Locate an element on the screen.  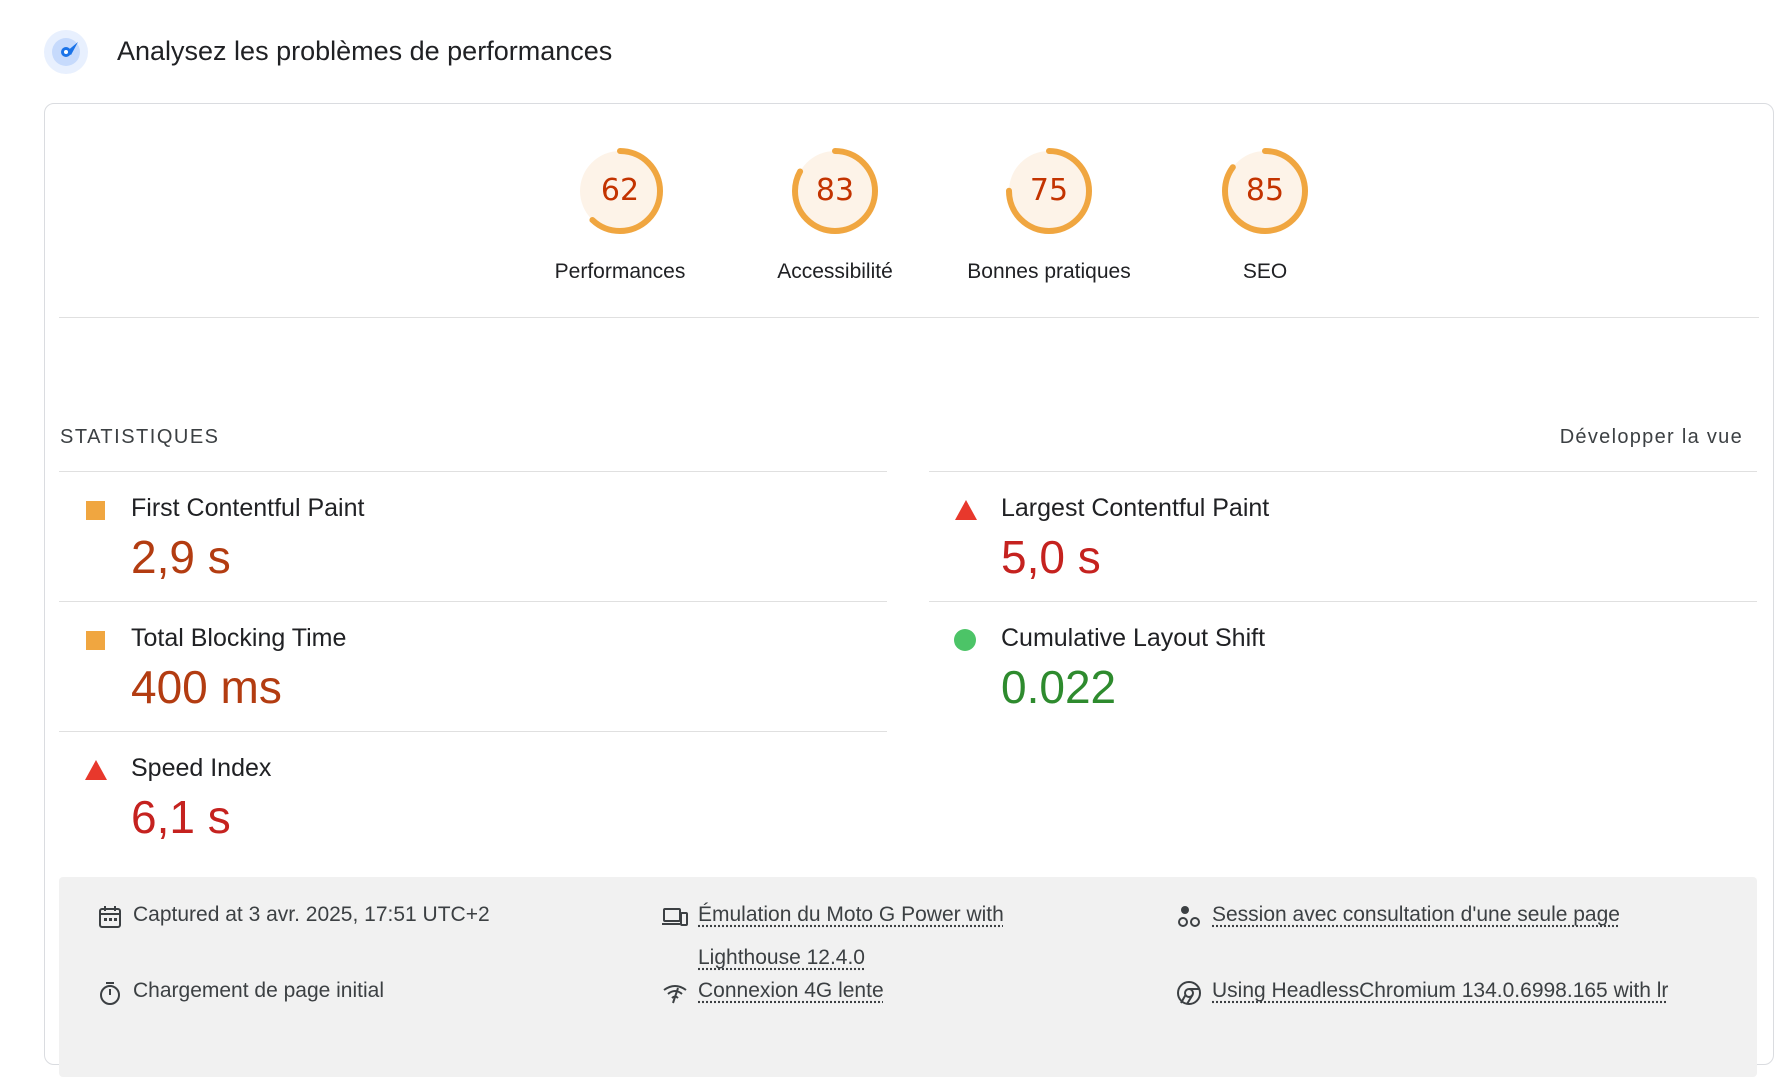
captured-text: Captured at 3 avr. 2025, 17:51 UTC+2 is located at coordinates (311, 915).